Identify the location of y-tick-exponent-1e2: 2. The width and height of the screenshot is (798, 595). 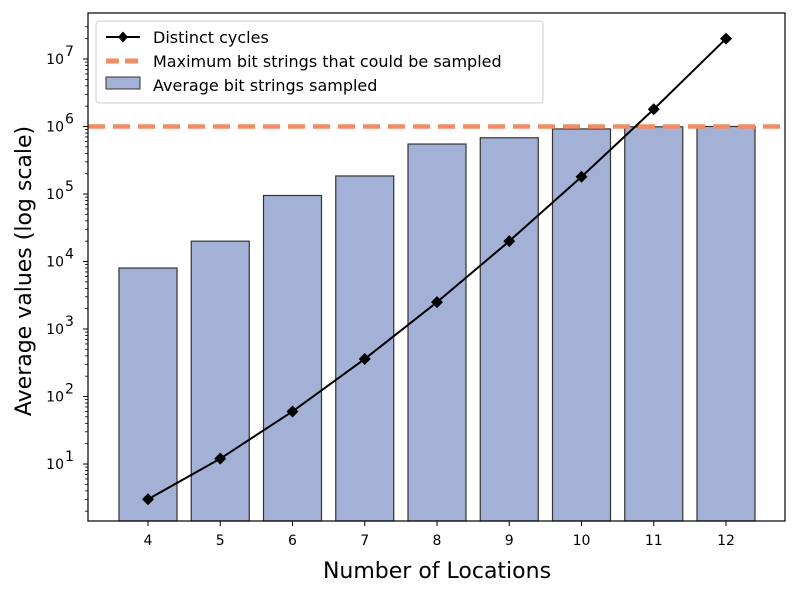
(69, 390).